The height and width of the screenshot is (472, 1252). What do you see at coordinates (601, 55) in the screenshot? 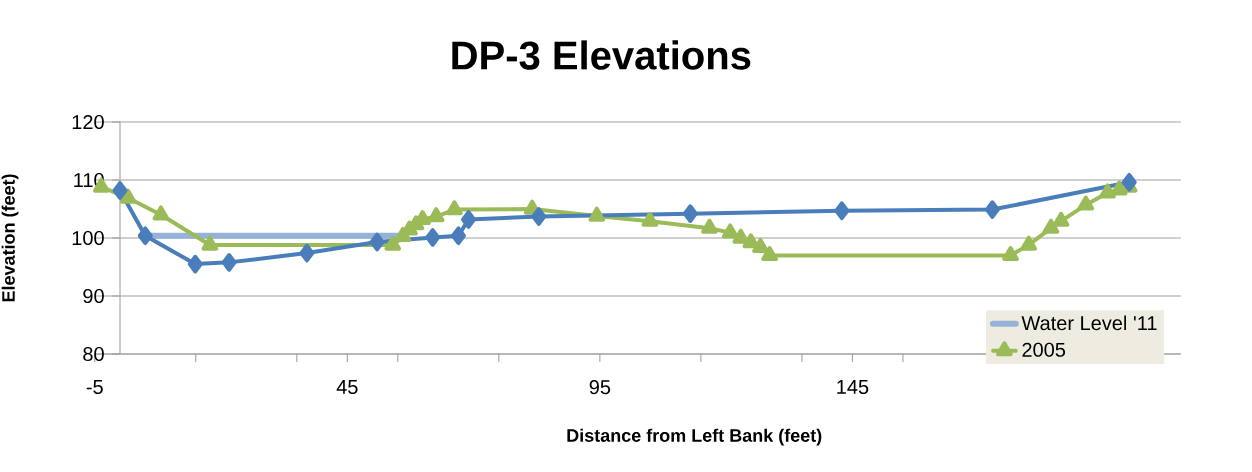
I see `chart-title: DP-3 Elevations` at bounding box center [601, 55].